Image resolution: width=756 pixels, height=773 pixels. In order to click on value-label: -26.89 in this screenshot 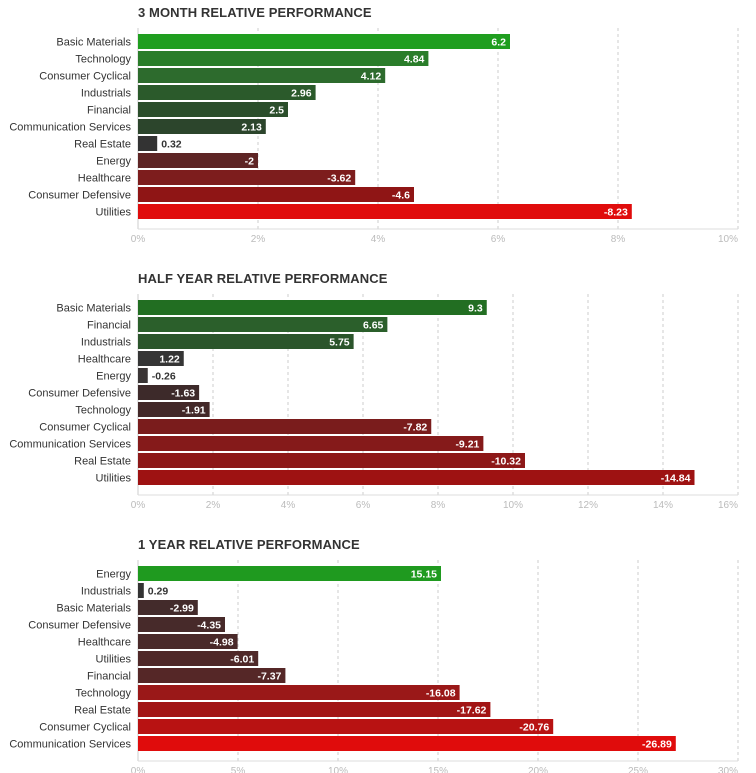, I will do `click(657, 745)`.